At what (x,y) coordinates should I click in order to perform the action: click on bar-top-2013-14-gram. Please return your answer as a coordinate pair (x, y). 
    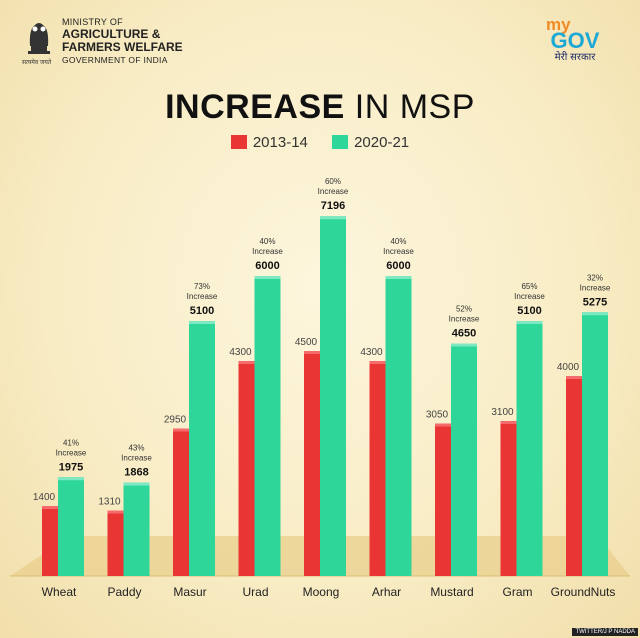
    Looking at the image, I should click on (508, 422).